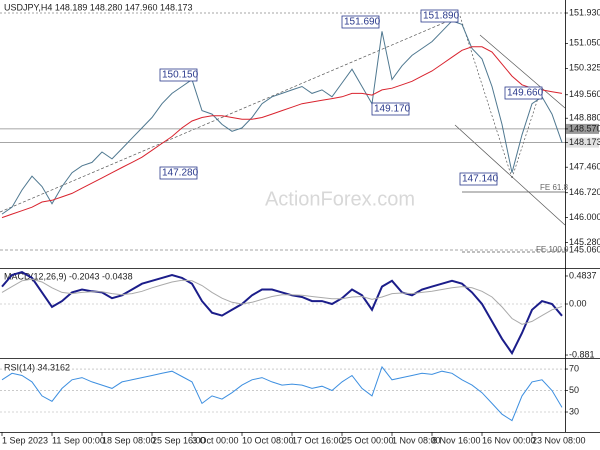 Image resolution: width=600 pixels, height=450 pixels. Describe the element at coordinates (582, 354) in the screenshot. I see `y-tick-label: -0.881` at that location.